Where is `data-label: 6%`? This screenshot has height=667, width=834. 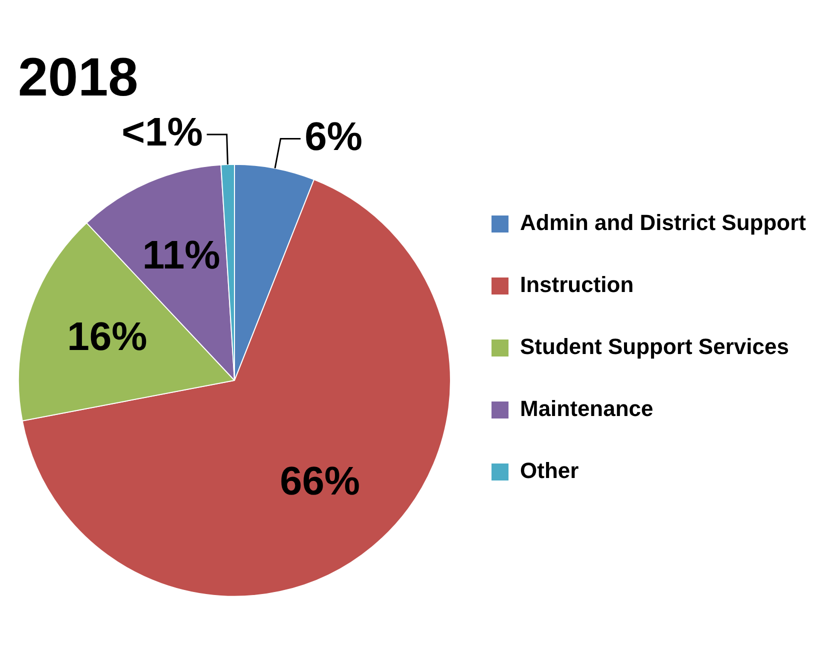 data-label: 6% is located at coordinates (333, 136).